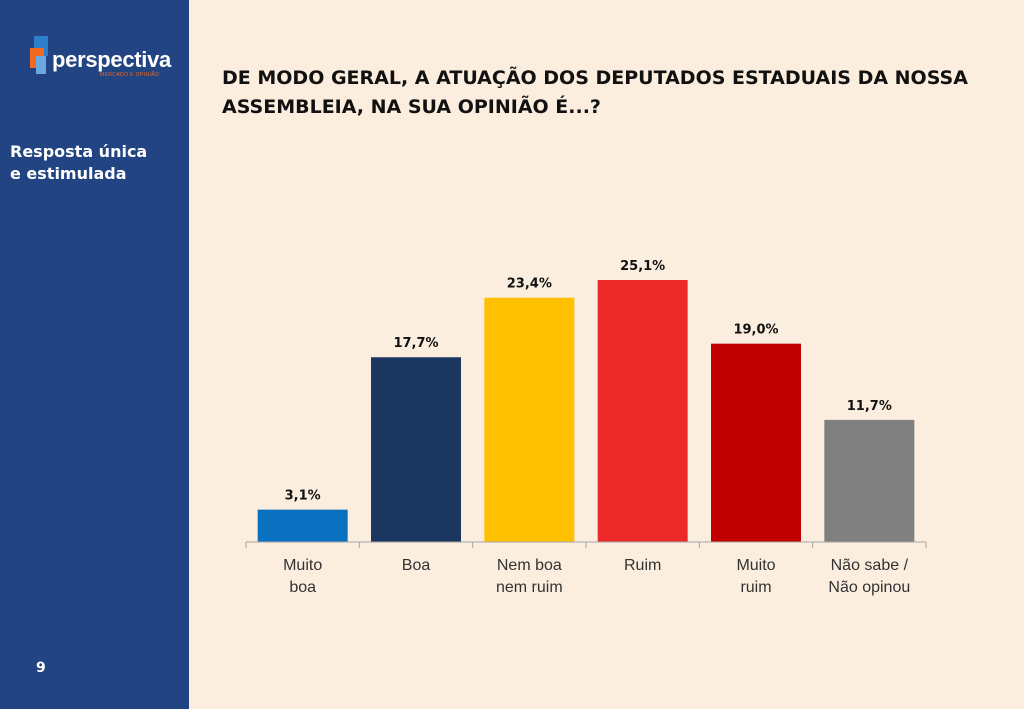 This screenshot has width=1024, height=709. What do you see at coordinates (302, 587) in the screenshot?
I see `category-label: boa` at bounding box center [302, 587].